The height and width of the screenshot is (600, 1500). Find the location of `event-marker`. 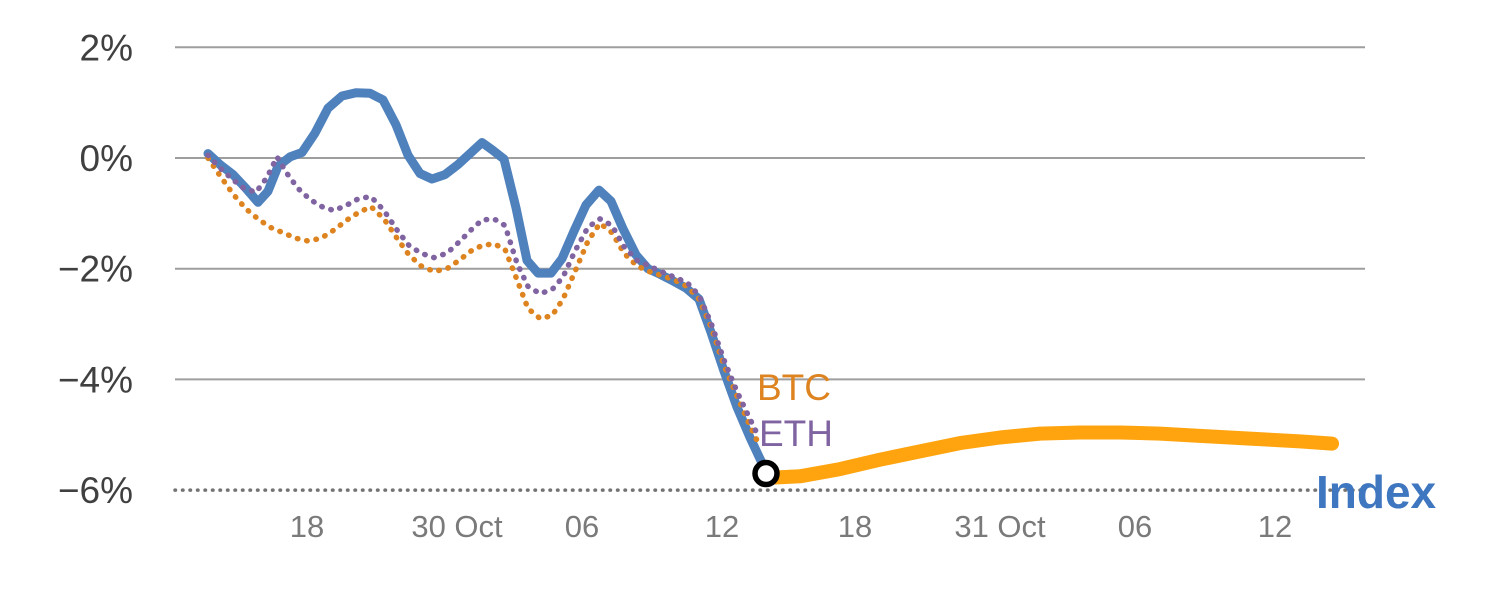

event-marker is located at coordinates (766, 473).